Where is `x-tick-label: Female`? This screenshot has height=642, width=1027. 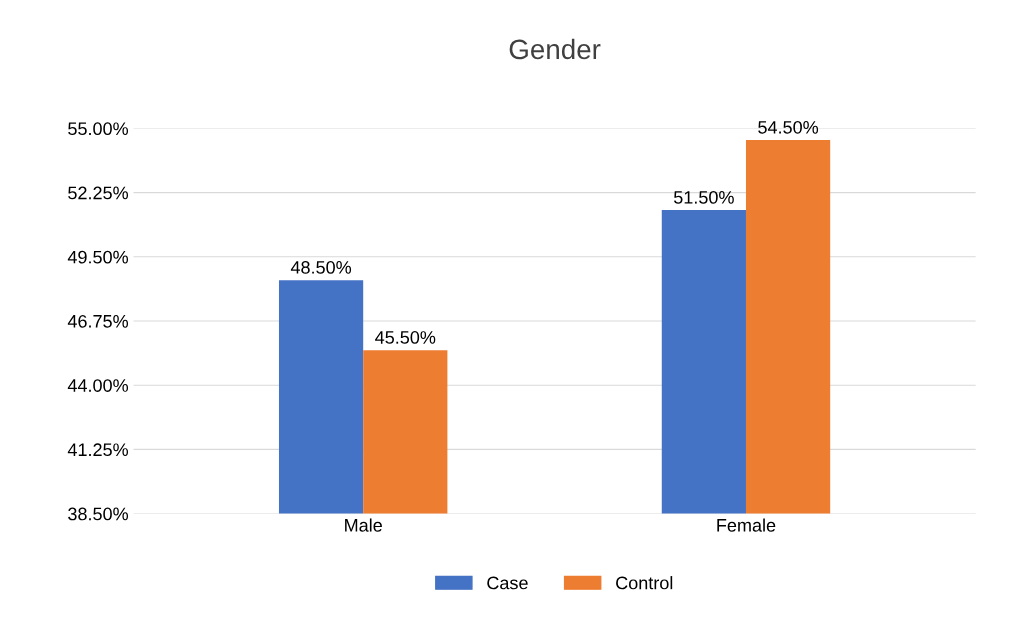
x-tick-label: Female is located at coordinates (746, 525).